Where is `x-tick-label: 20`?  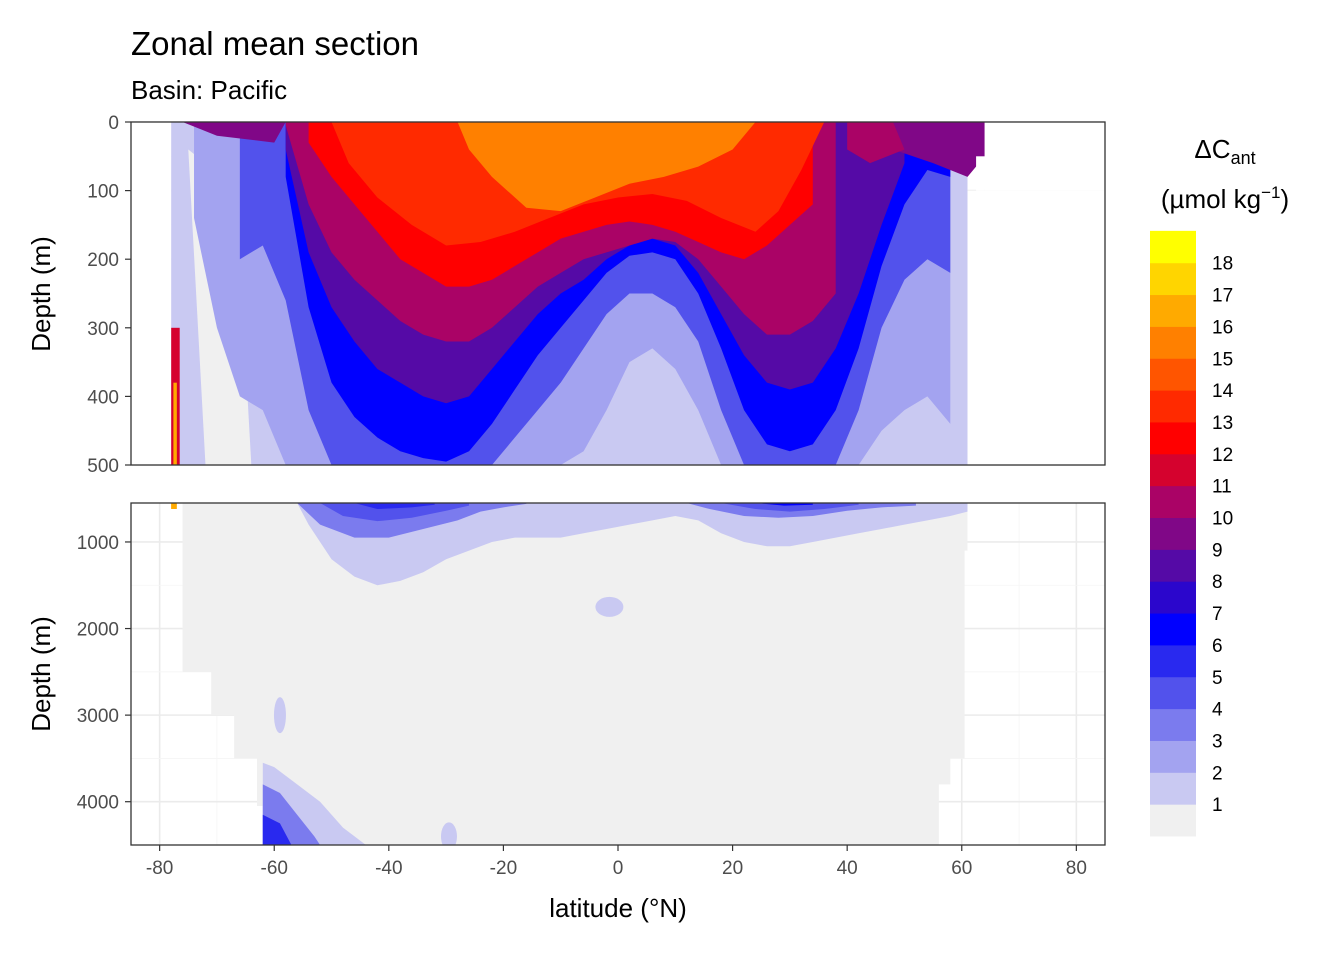 x-tick-label: 20 is located at coordinates (732, 868).